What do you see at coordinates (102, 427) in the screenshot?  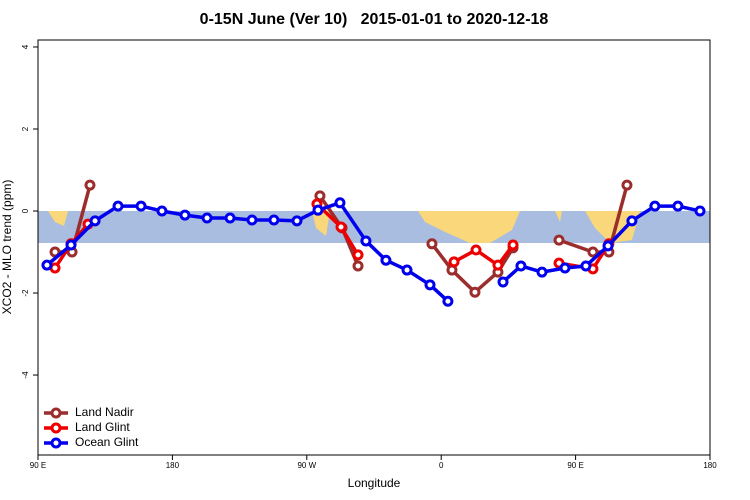 I see `legend-label: Land Glint` at bounding box center [102, 427].